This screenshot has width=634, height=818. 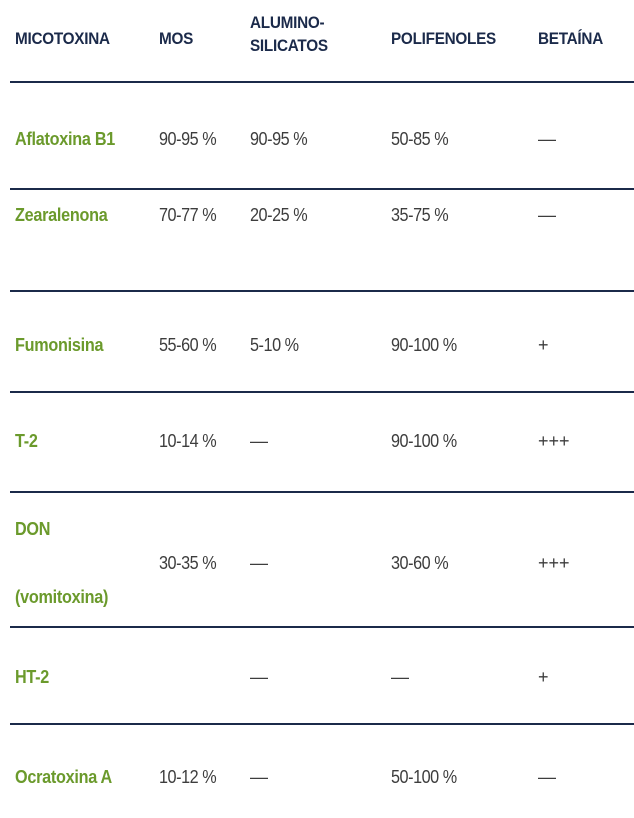 What do you see at coordinates (424, 776) in the screenshot?
I see `cell-polifenoles: 50-100 %` at bounding box center [424, 776].